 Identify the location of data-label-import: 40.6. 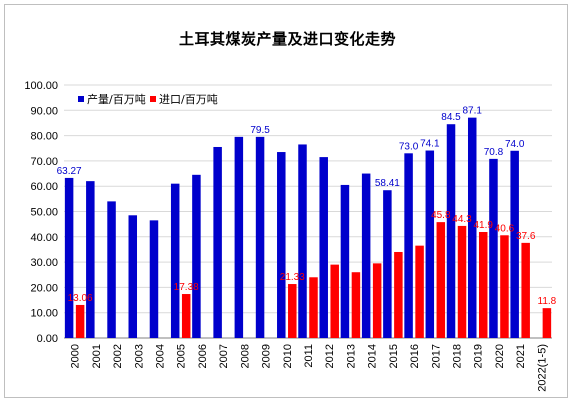
(505, 228).